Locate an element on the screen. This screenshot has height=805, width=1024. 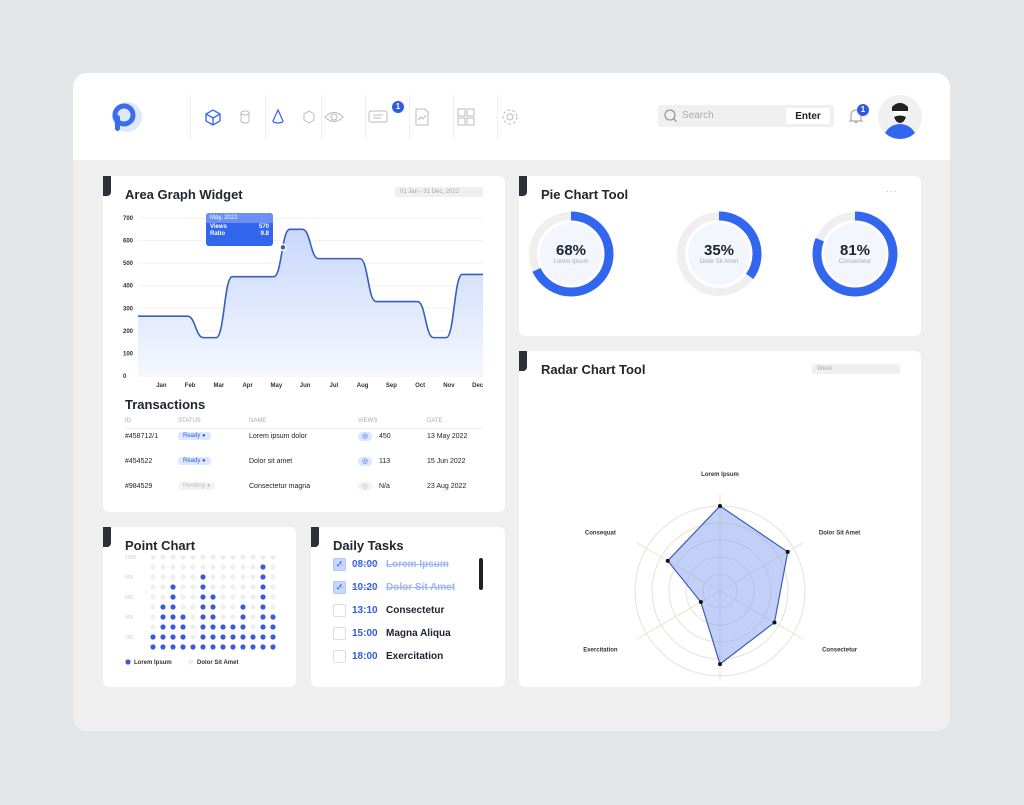
x-tick-label: Jan is located at coordinates (161, 386).